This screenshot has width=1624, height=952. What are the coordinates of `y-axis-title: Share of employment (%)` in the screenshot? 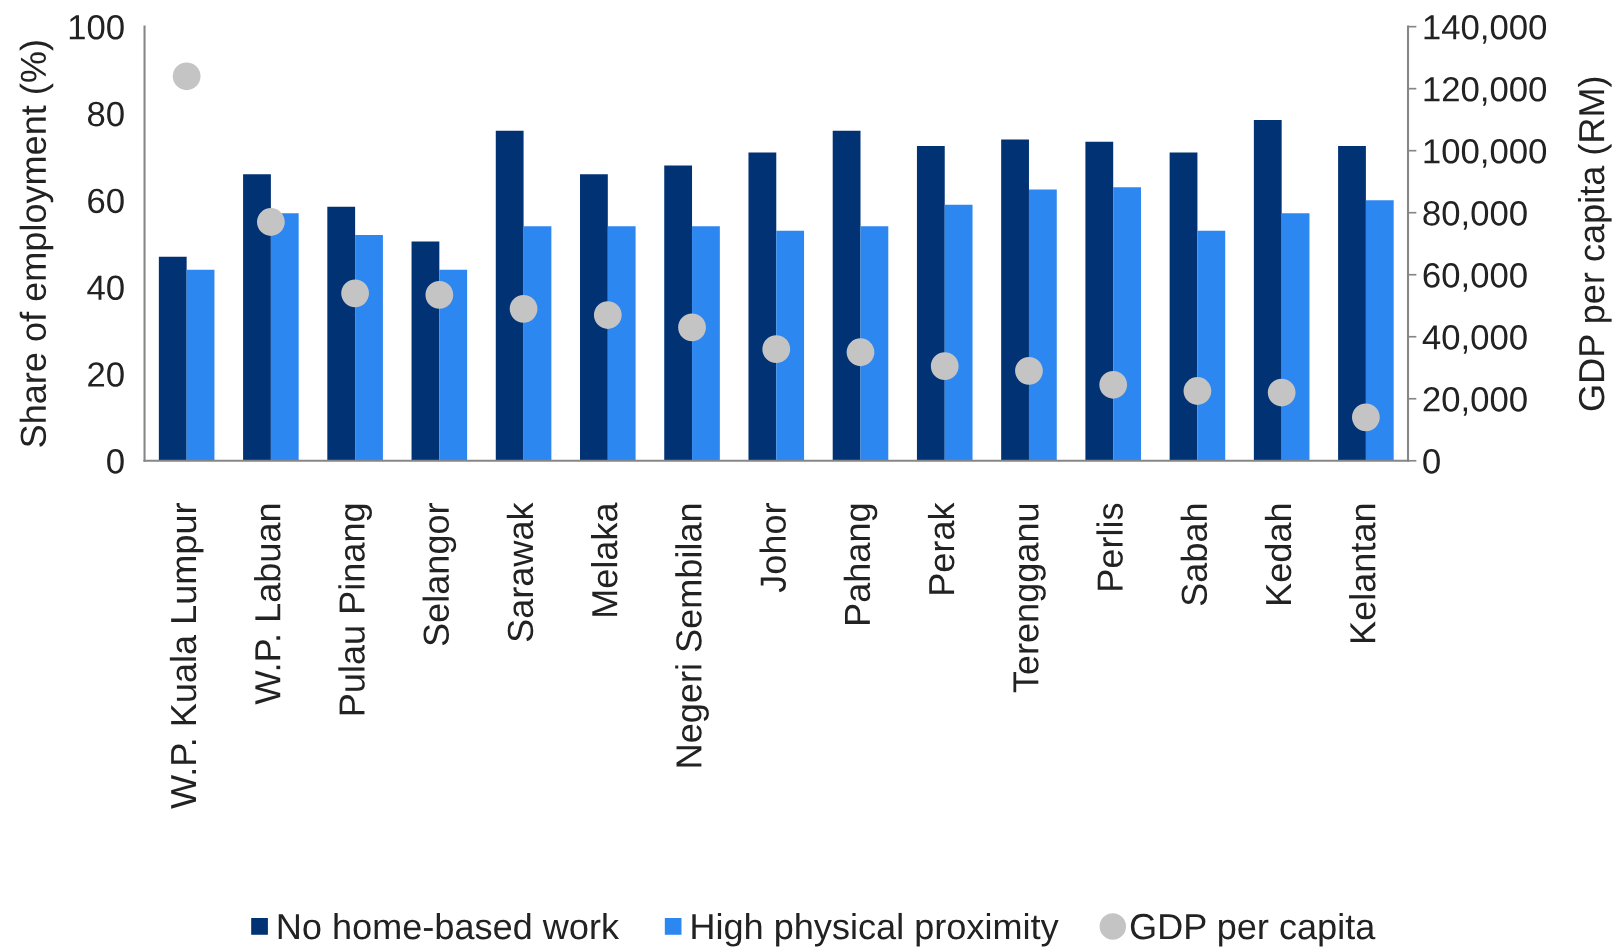 It's located at (36, 244).